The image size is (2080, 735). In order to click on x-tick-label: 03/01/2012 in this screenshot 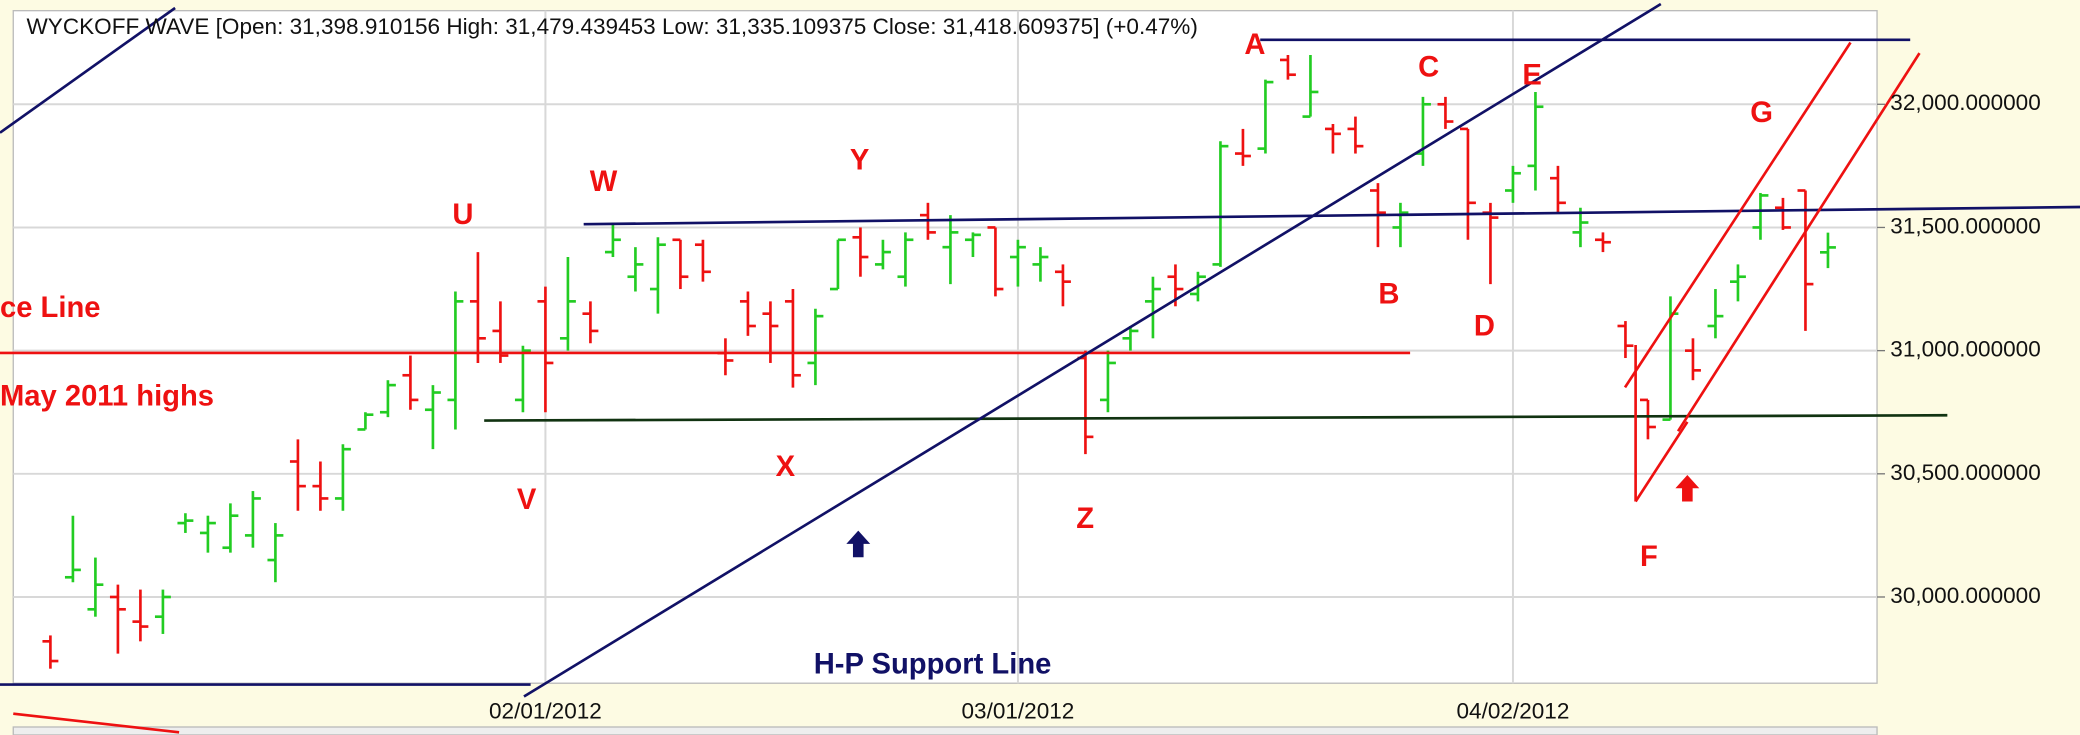, I will do `click(1018, 710)`.